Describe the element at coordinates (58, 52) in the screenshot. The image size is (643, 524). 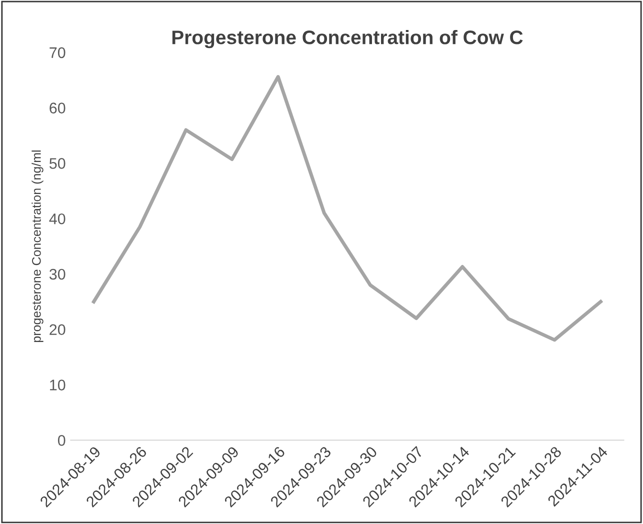
I see `y-tick-label: 70` at that location.